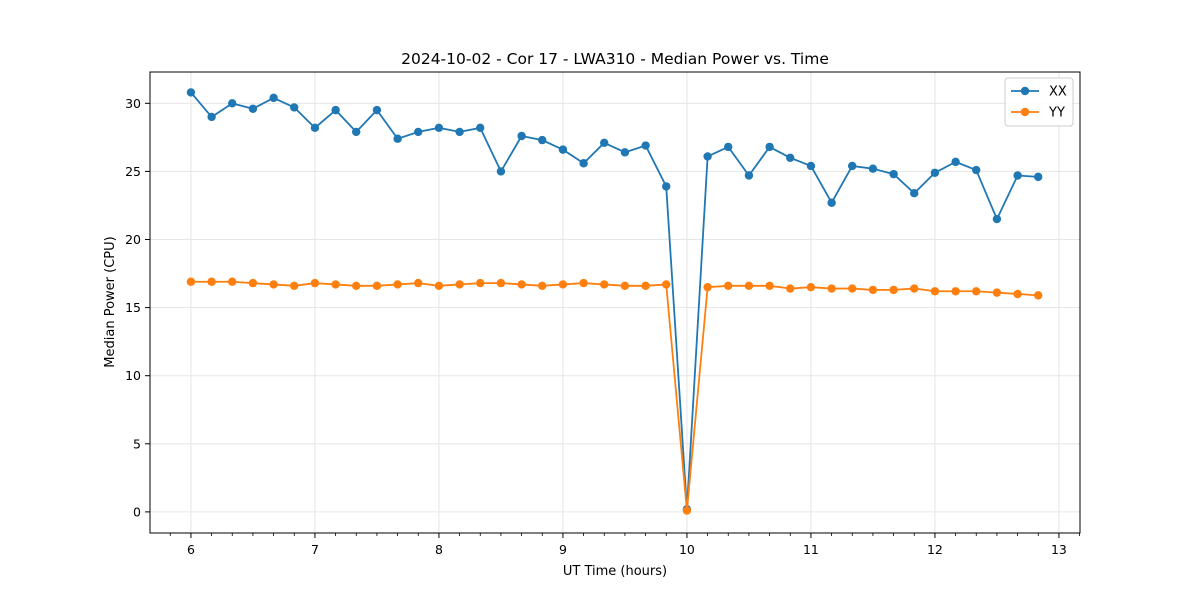  Describe the element at coordinates (315, 549) in the screenshot. I see `x-tick-label: 7` at that location.